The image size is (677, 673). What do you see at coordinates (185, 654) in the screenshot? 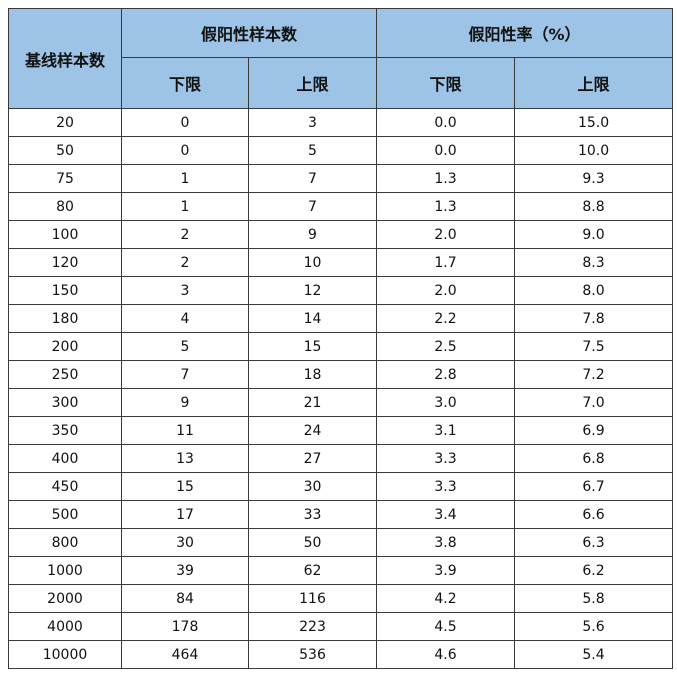
I see `table-cell: 464` at bounding box center [185, 654].